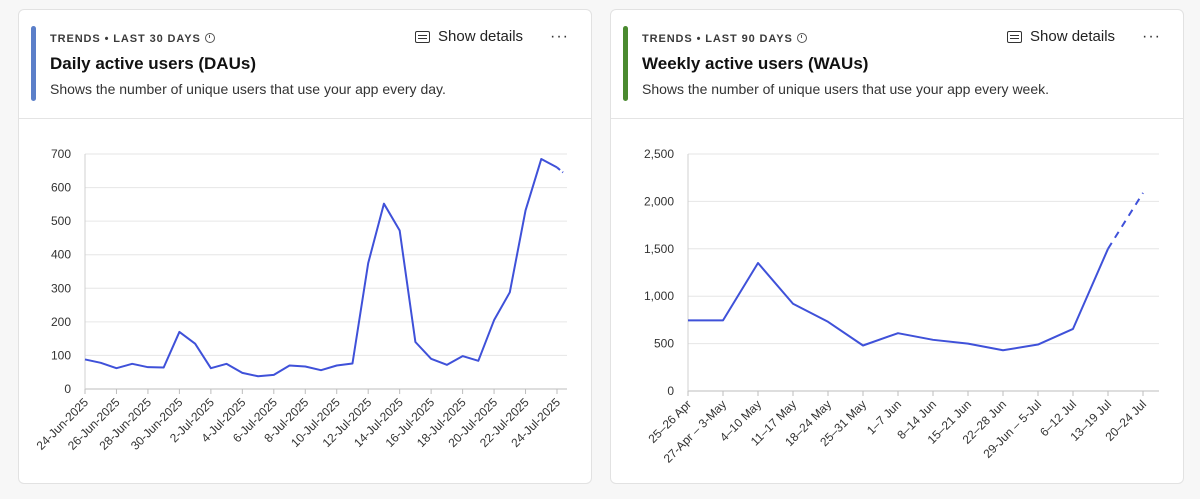 This screenshot has height=499, width=1200. I want to click on y-tick-label: 400, so click(61, 255).